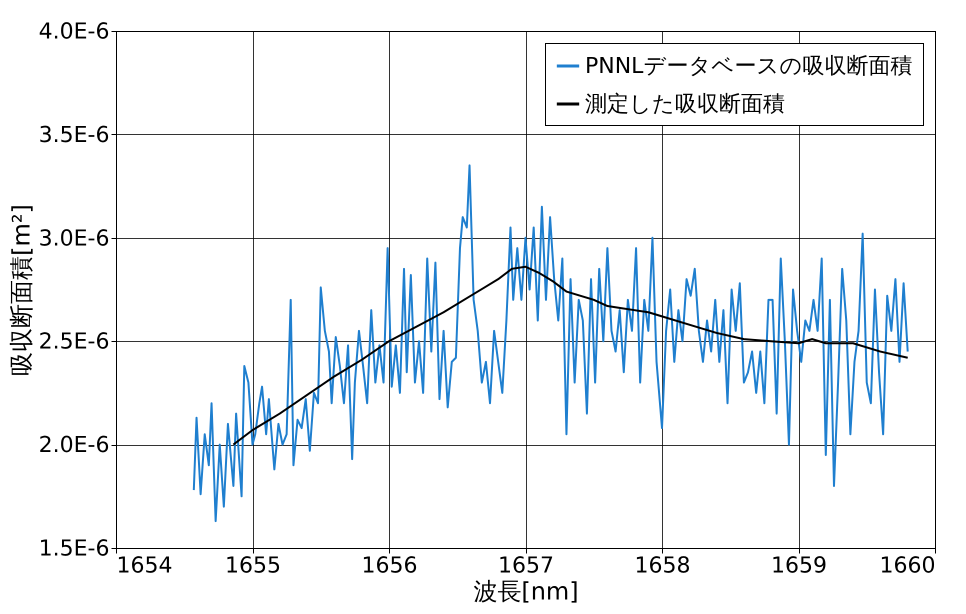 This screenshot has width=966, height=614. I want to click on legend-label: 測定した吸収断面積, so click(685, 104).